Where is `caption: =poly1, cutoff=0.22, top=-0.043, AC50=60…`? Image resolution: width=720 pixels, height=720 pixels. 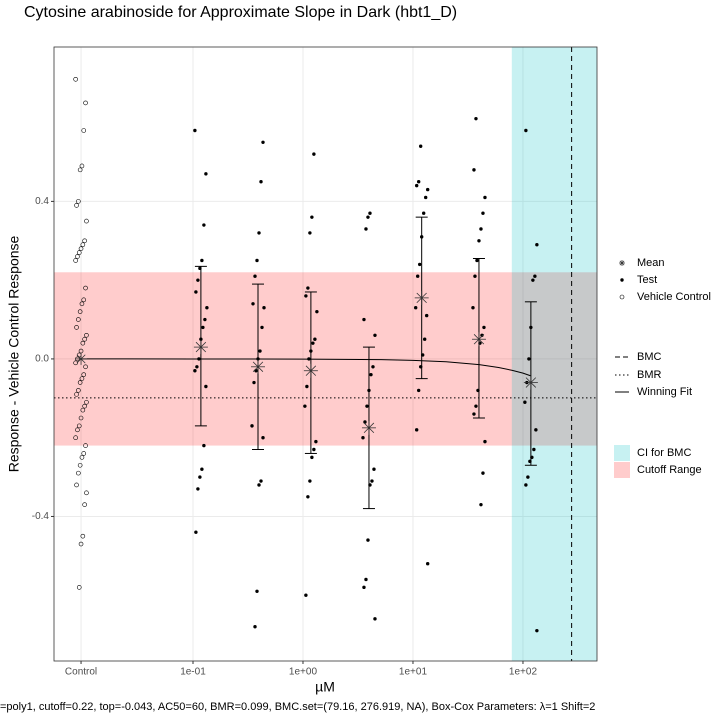 caption: =poly1, cutoff=0.22, top=-0.043, AC50=60… is located at coordinates (297, 707).